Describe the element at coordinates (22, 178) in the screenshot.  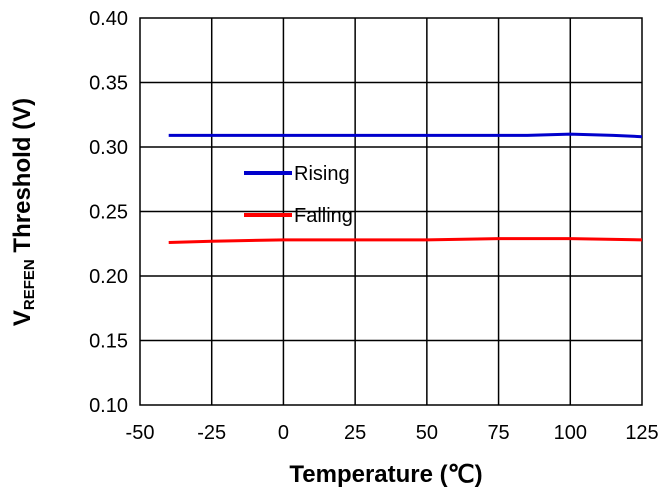
I see `y-axis-title-rest: Threshold (V)` at that location.